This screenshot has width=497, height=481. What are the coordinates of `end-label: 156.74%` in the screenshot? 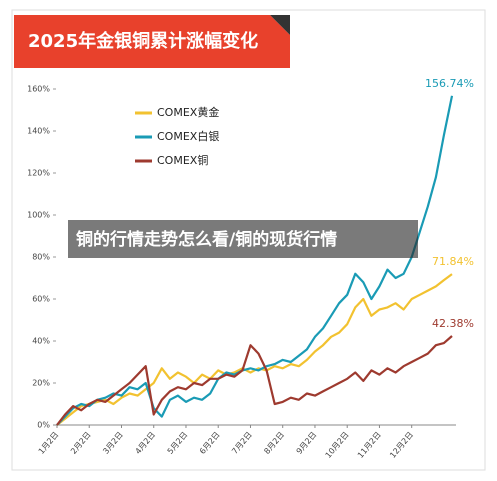 It's located at (449, 83).